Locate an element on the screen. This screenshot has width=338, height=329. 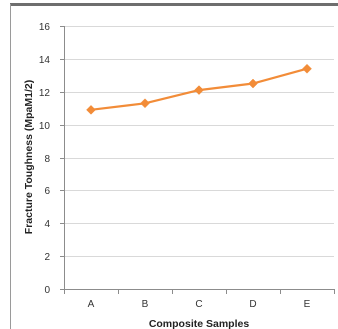
x-axis-title: Composite Samples is located at coordinates (199, 323).